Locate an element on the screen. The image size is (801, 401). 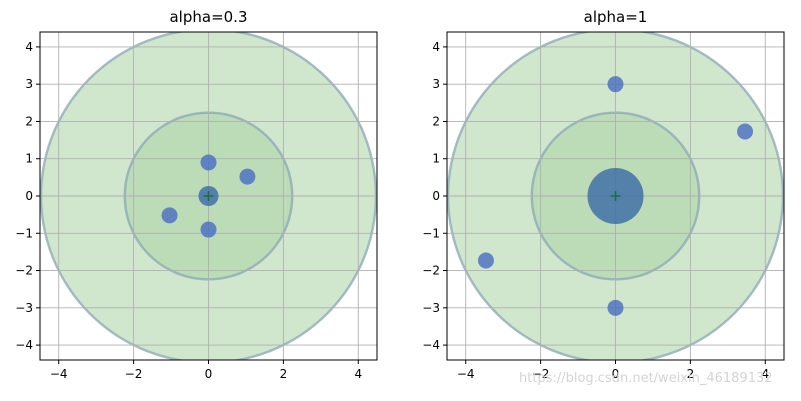
subplot-title: alpha=1 is located at coordinates (616, 17).